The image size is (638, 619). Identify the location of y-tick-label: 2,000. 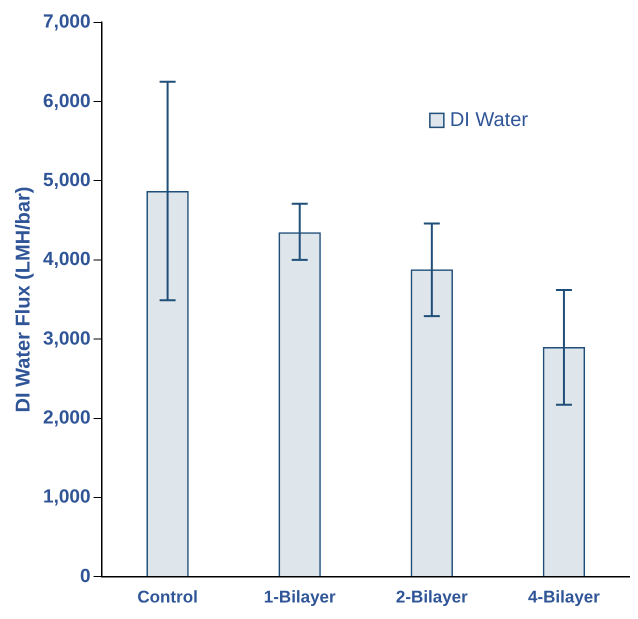
(67, 417).